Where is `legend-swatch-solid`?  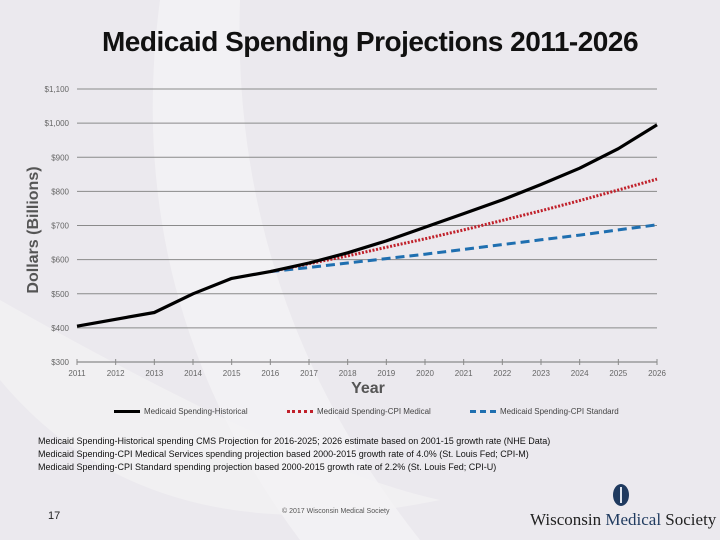 legend-swatch-solid is located at coordinates (127, 411).